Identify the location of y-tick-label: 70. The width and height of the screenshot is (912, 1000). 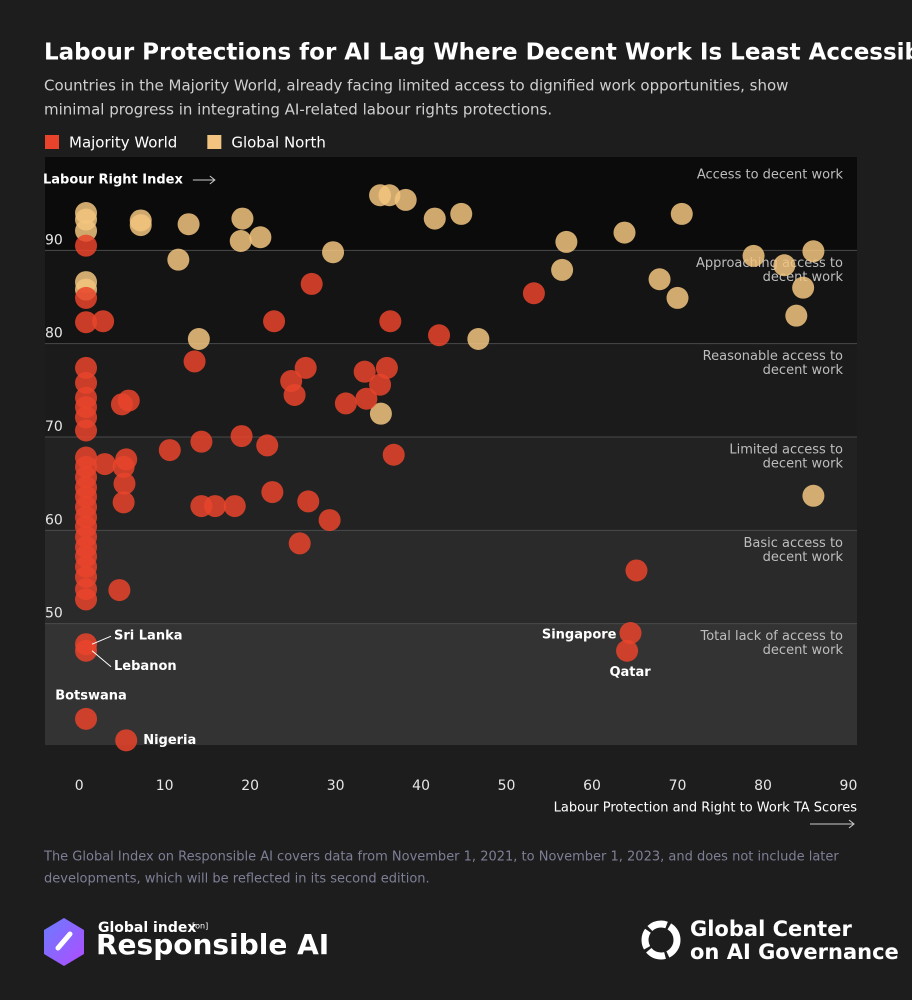
(54, 427).